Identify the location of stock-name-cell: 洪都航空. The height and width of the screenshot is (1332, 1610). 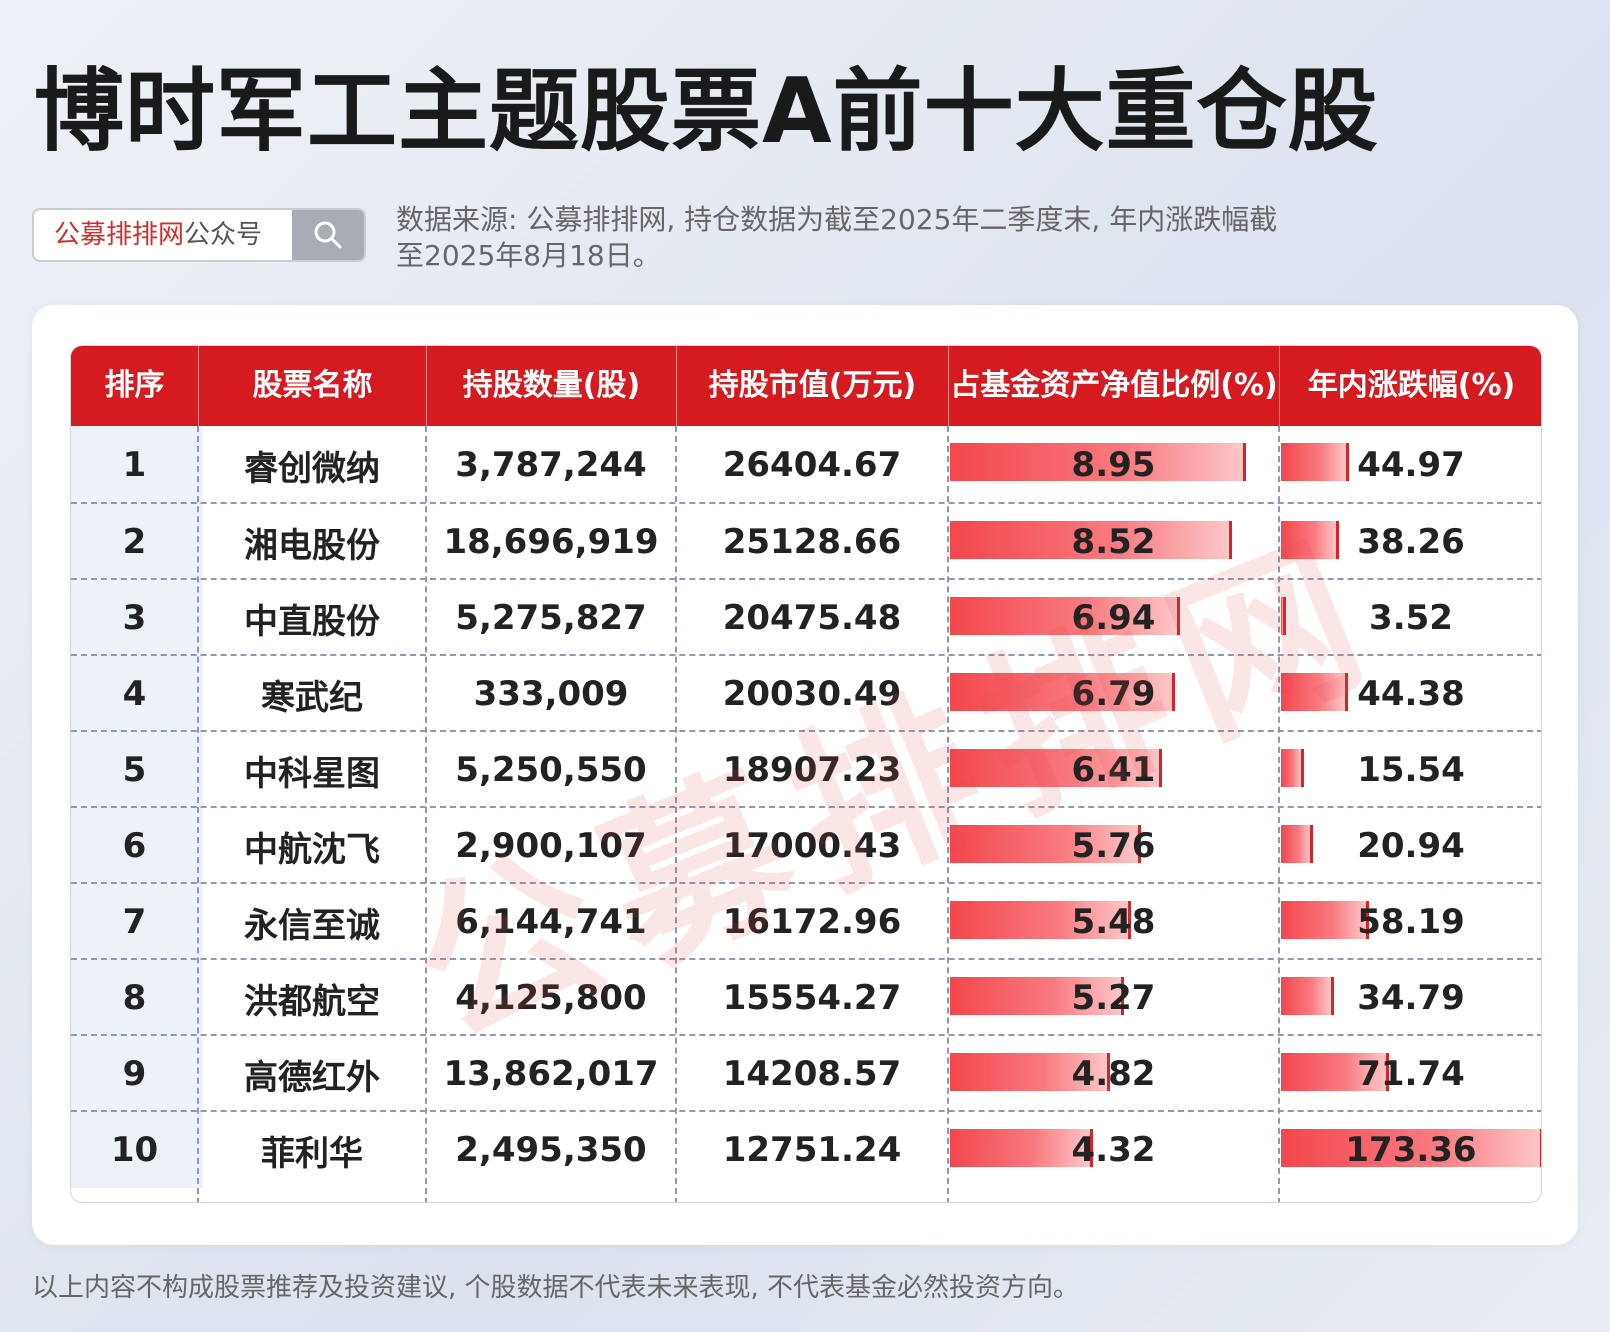
(312, 1001).